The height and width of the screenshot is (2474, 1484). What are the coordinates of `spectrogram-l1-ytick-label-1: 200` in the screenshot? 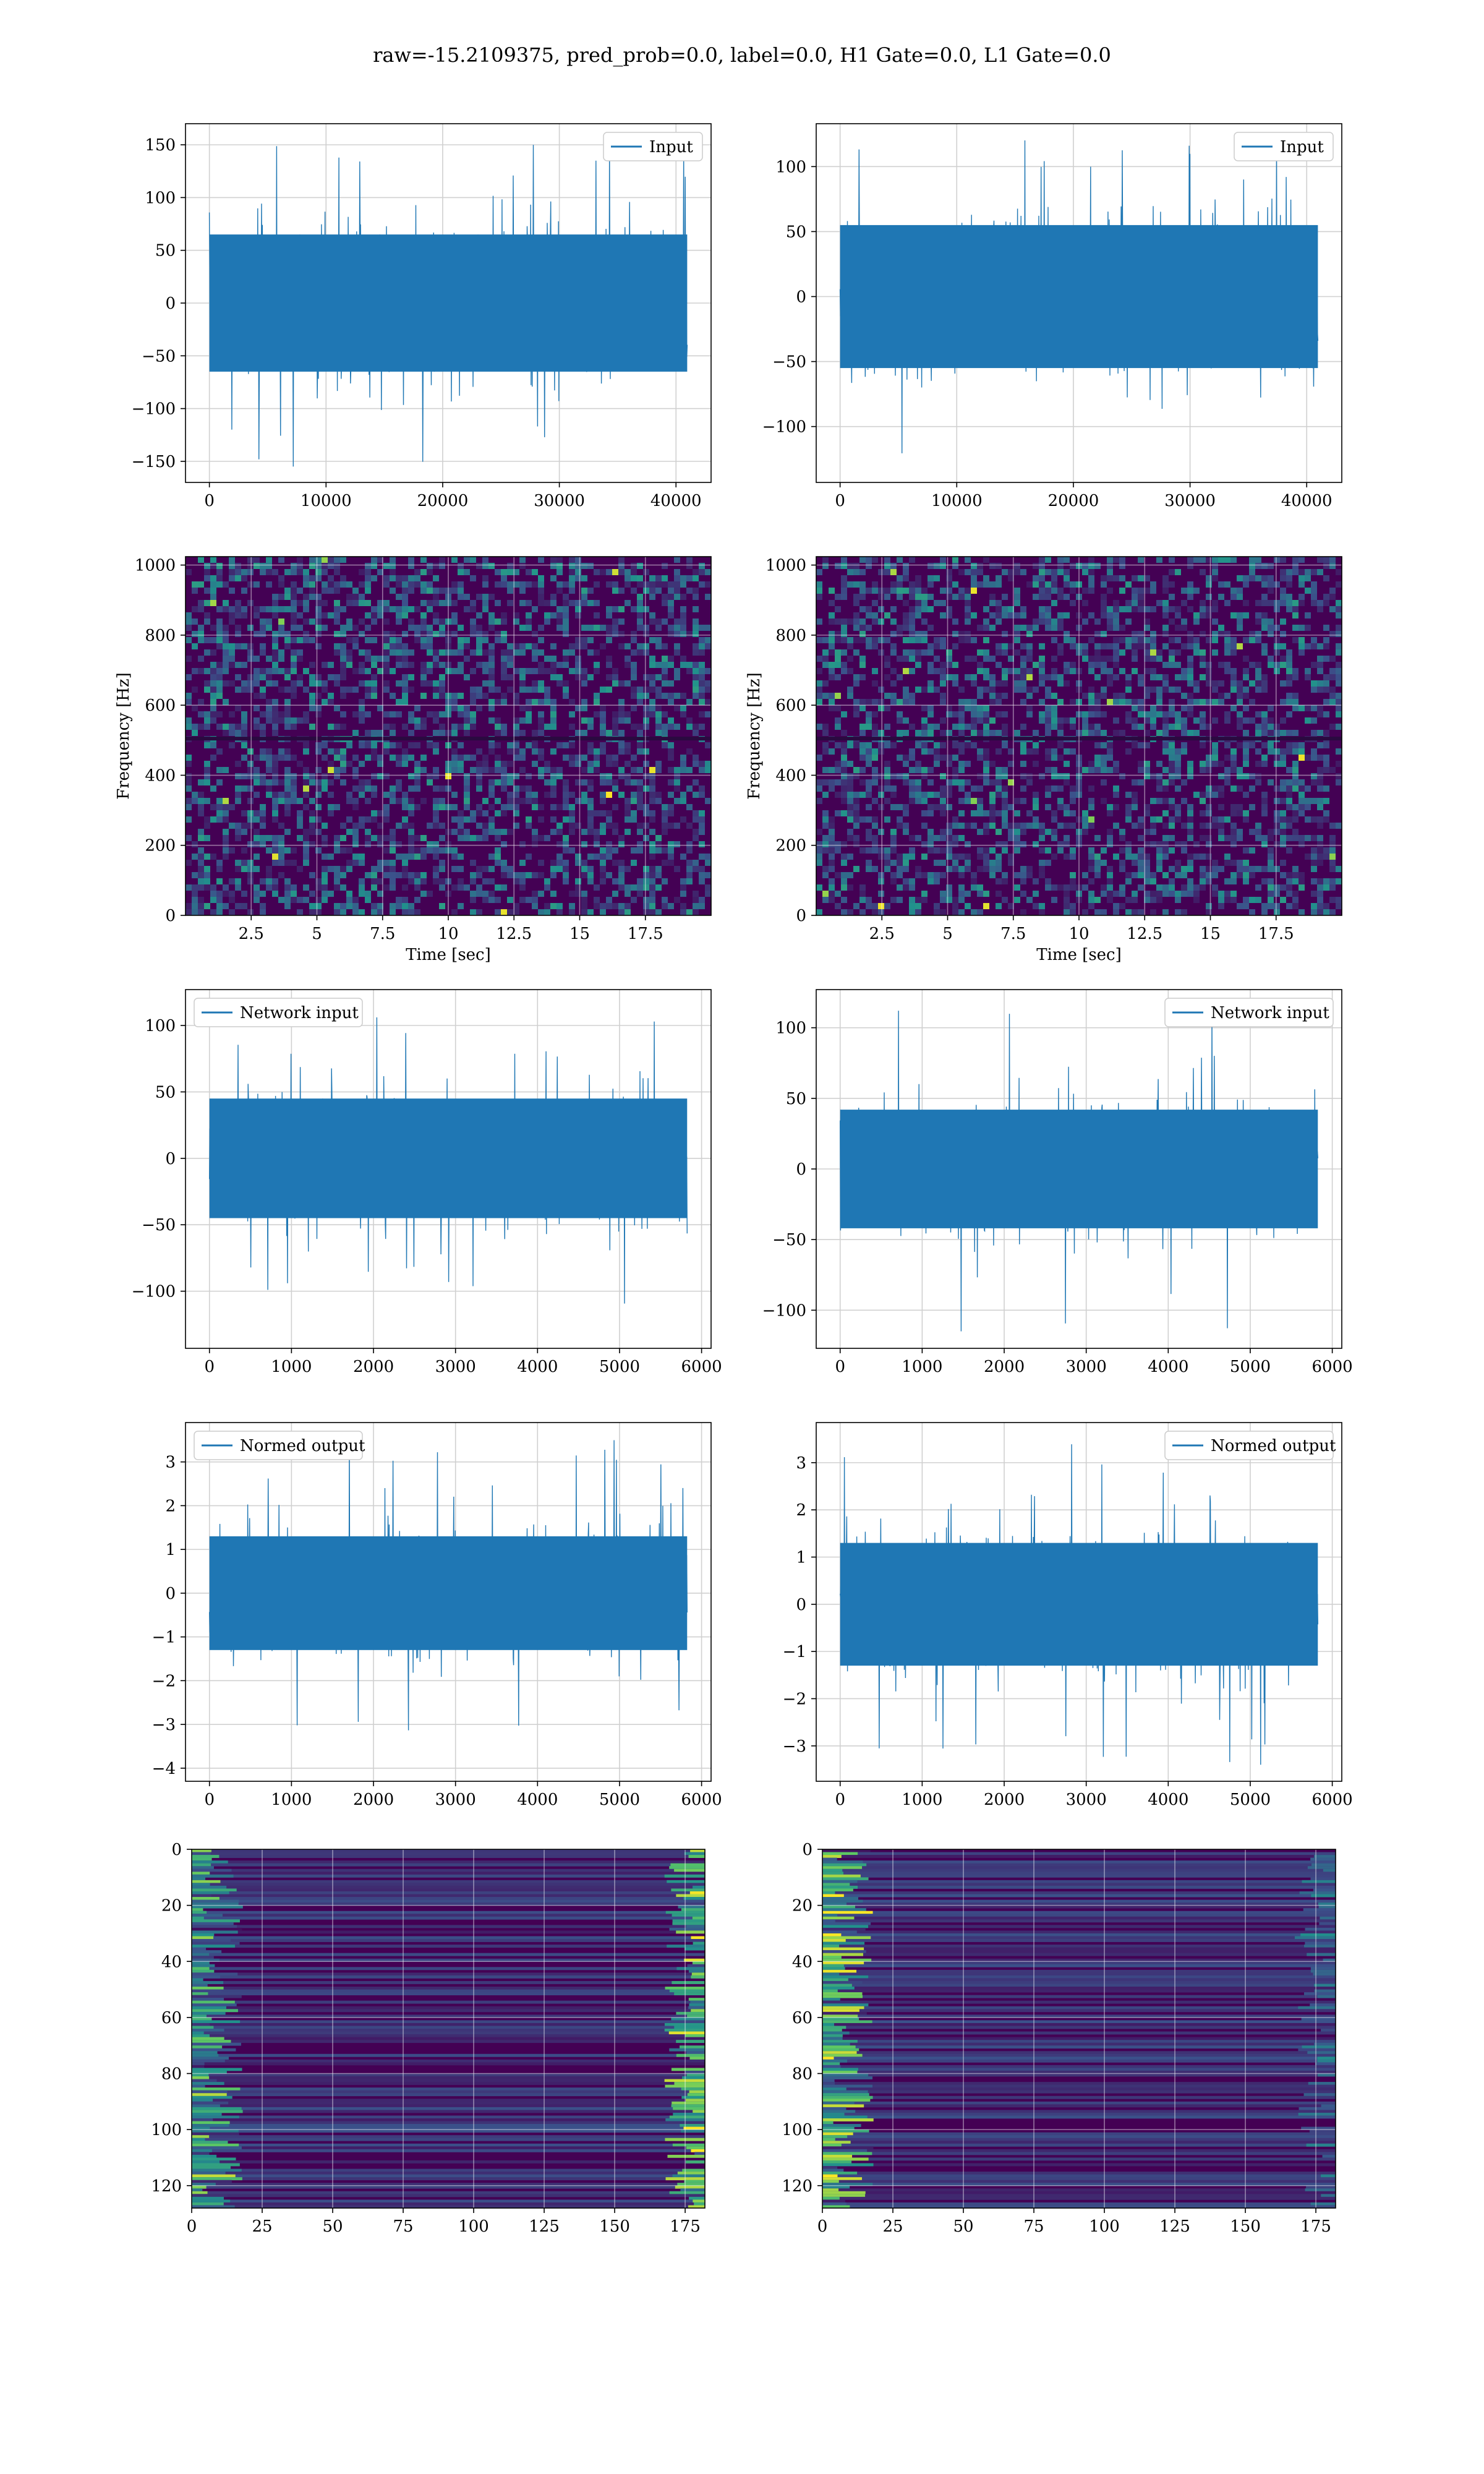 It's located at (790, 846).